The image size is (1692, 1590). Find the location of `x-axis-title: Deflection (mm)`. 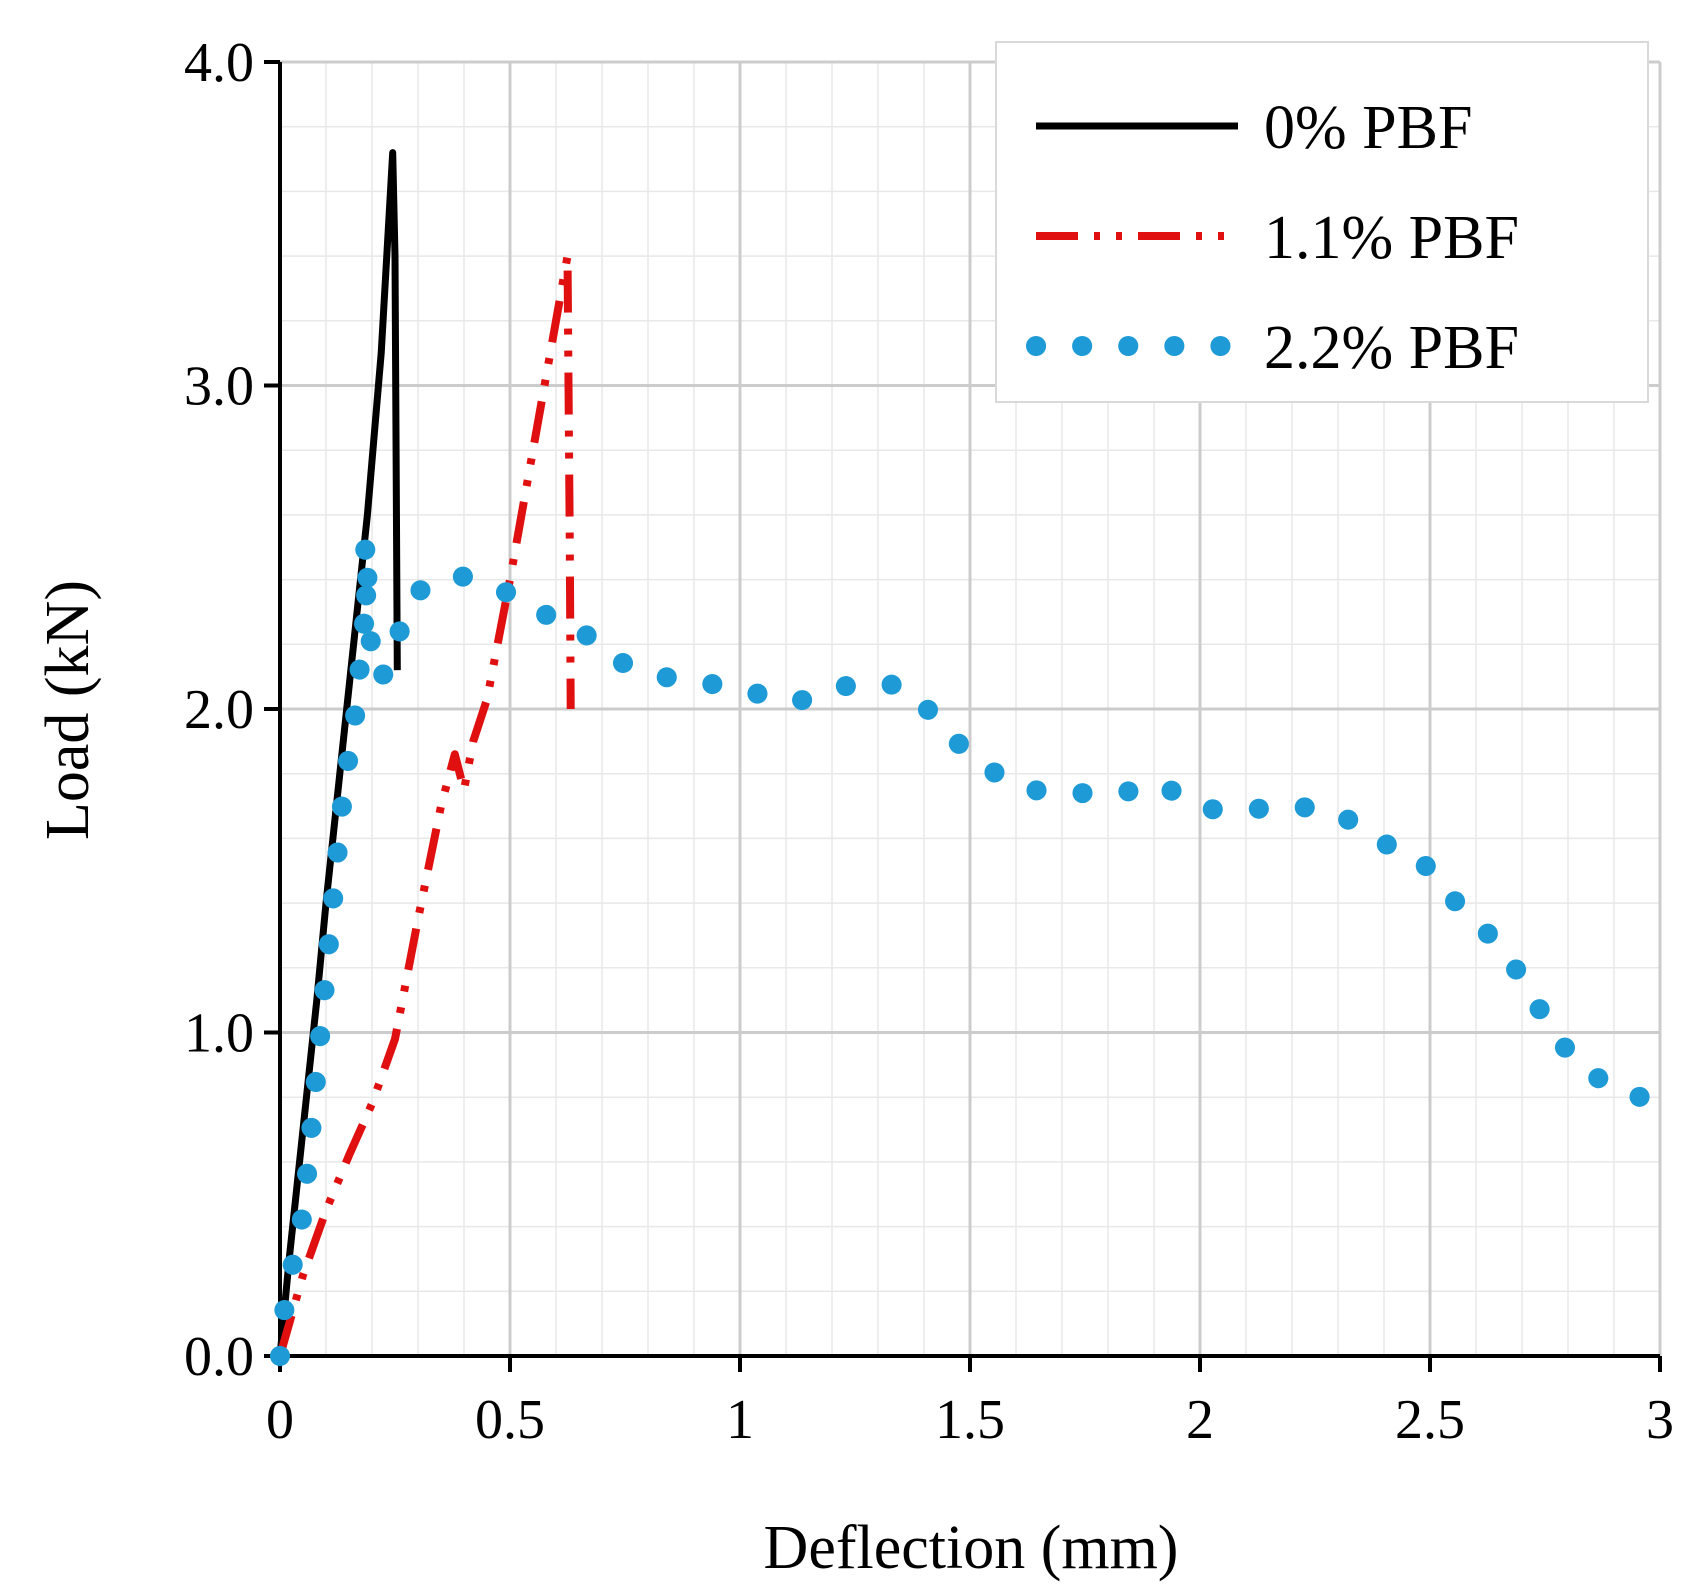

x-axis-title: Deflection (mm) is located at coordinates (971, 1548).